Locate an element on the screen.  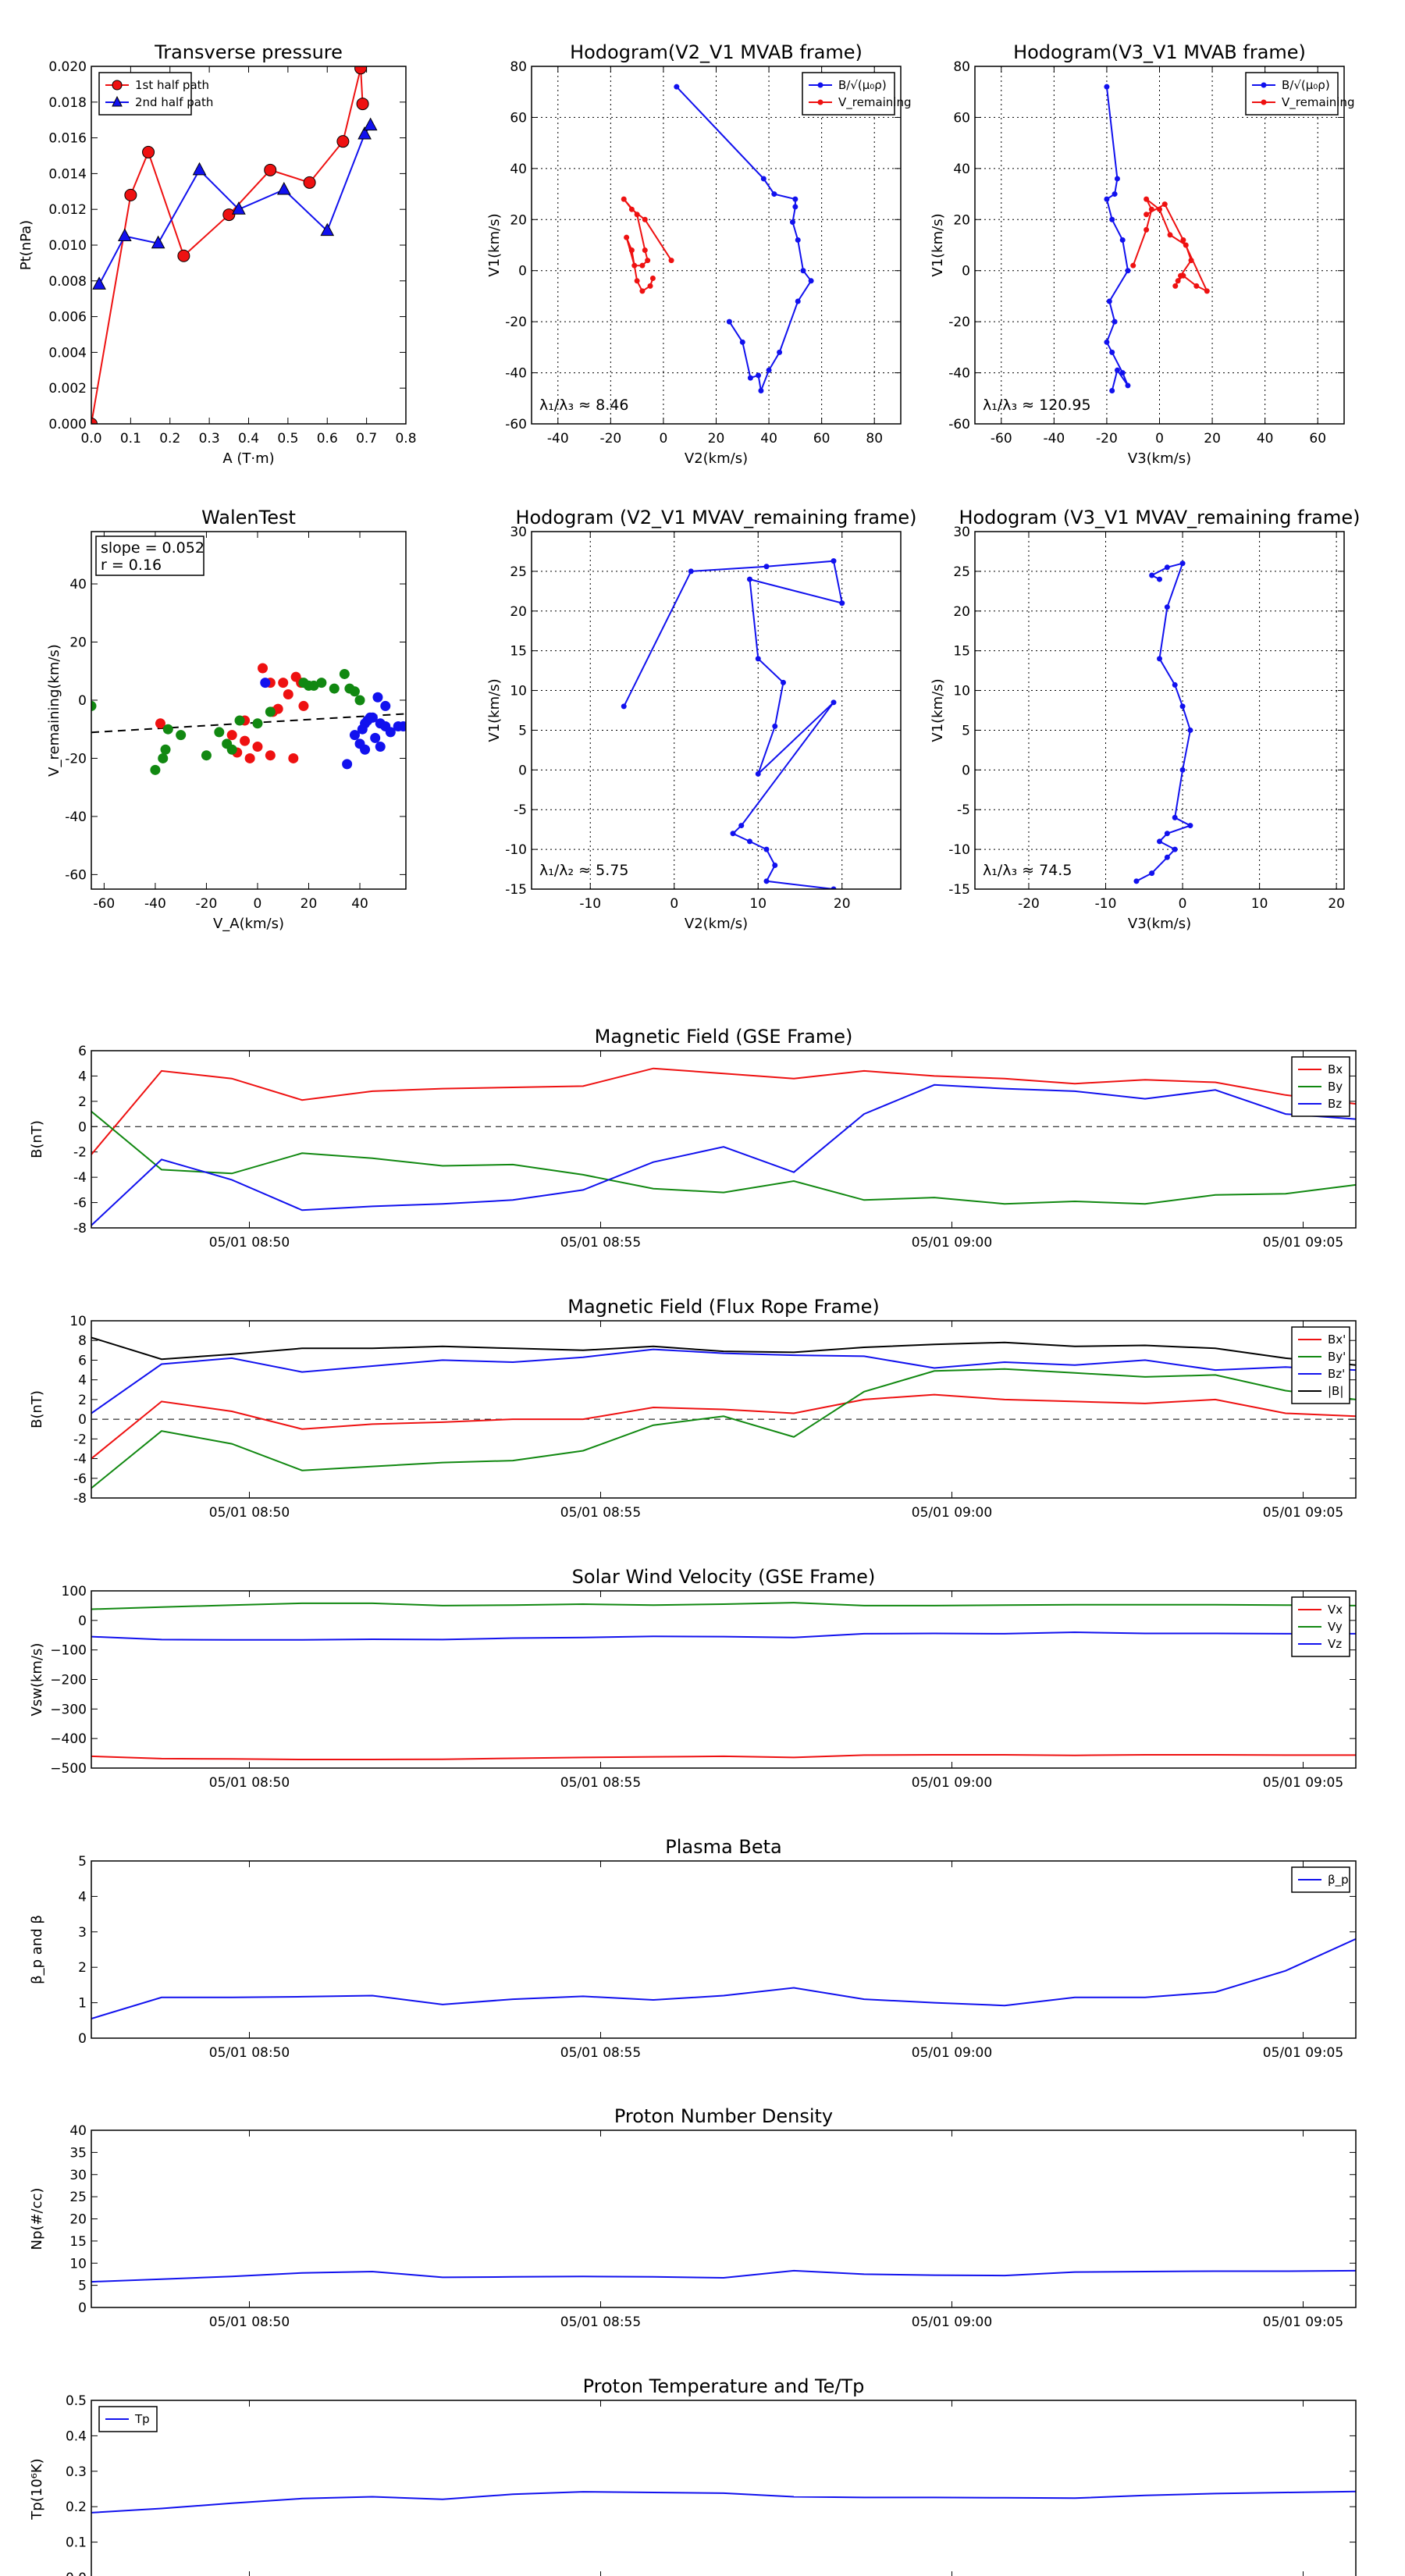
legend-label: Vx is located at coordinates (1336, 1610).